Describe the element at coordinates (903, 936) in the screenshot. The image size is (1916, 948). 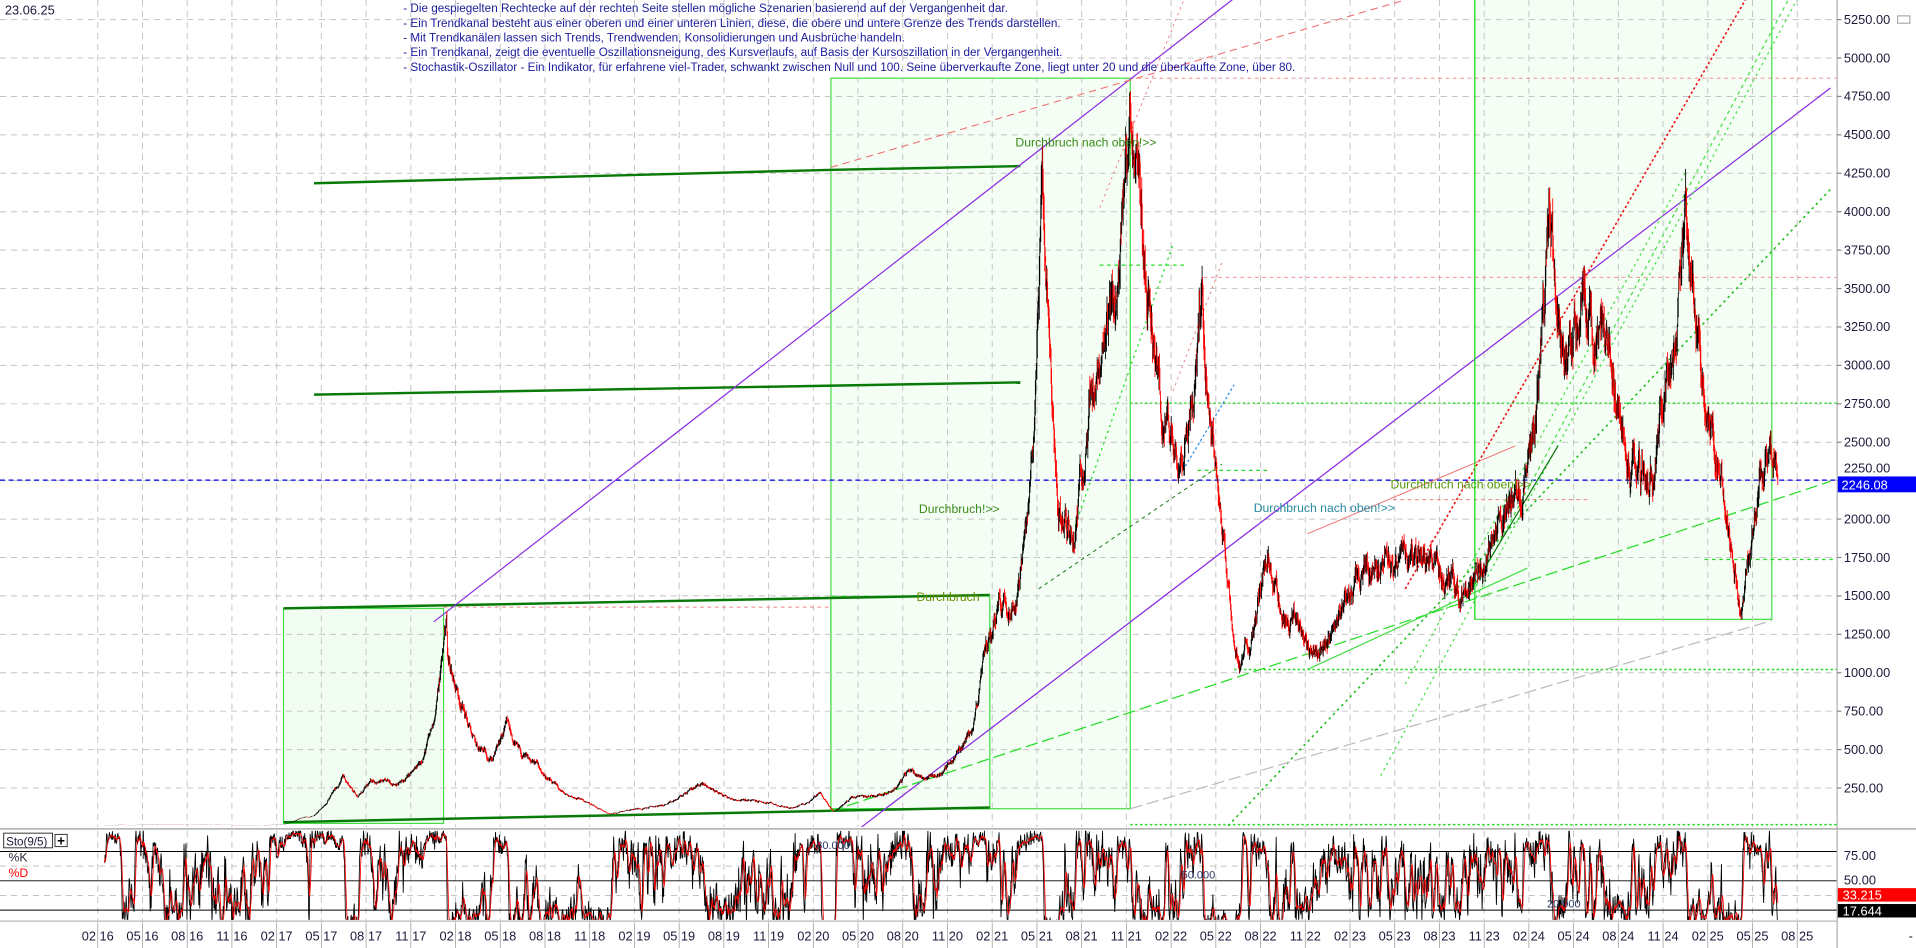
I see `date-tick-label: 08 20` at that location.